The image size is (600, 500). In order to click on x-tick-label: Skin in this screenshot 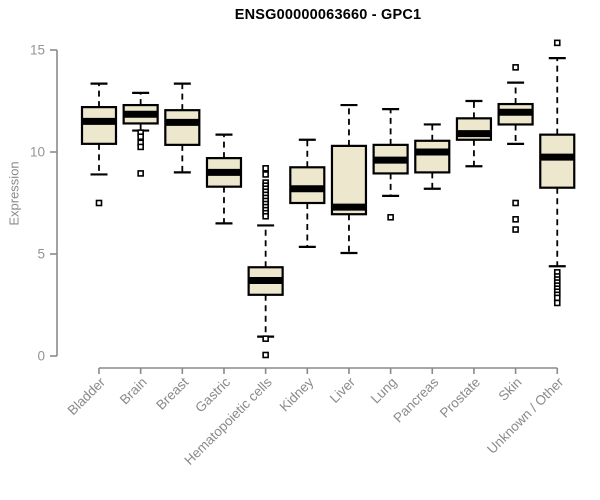, I will do `click(510, 389)`.